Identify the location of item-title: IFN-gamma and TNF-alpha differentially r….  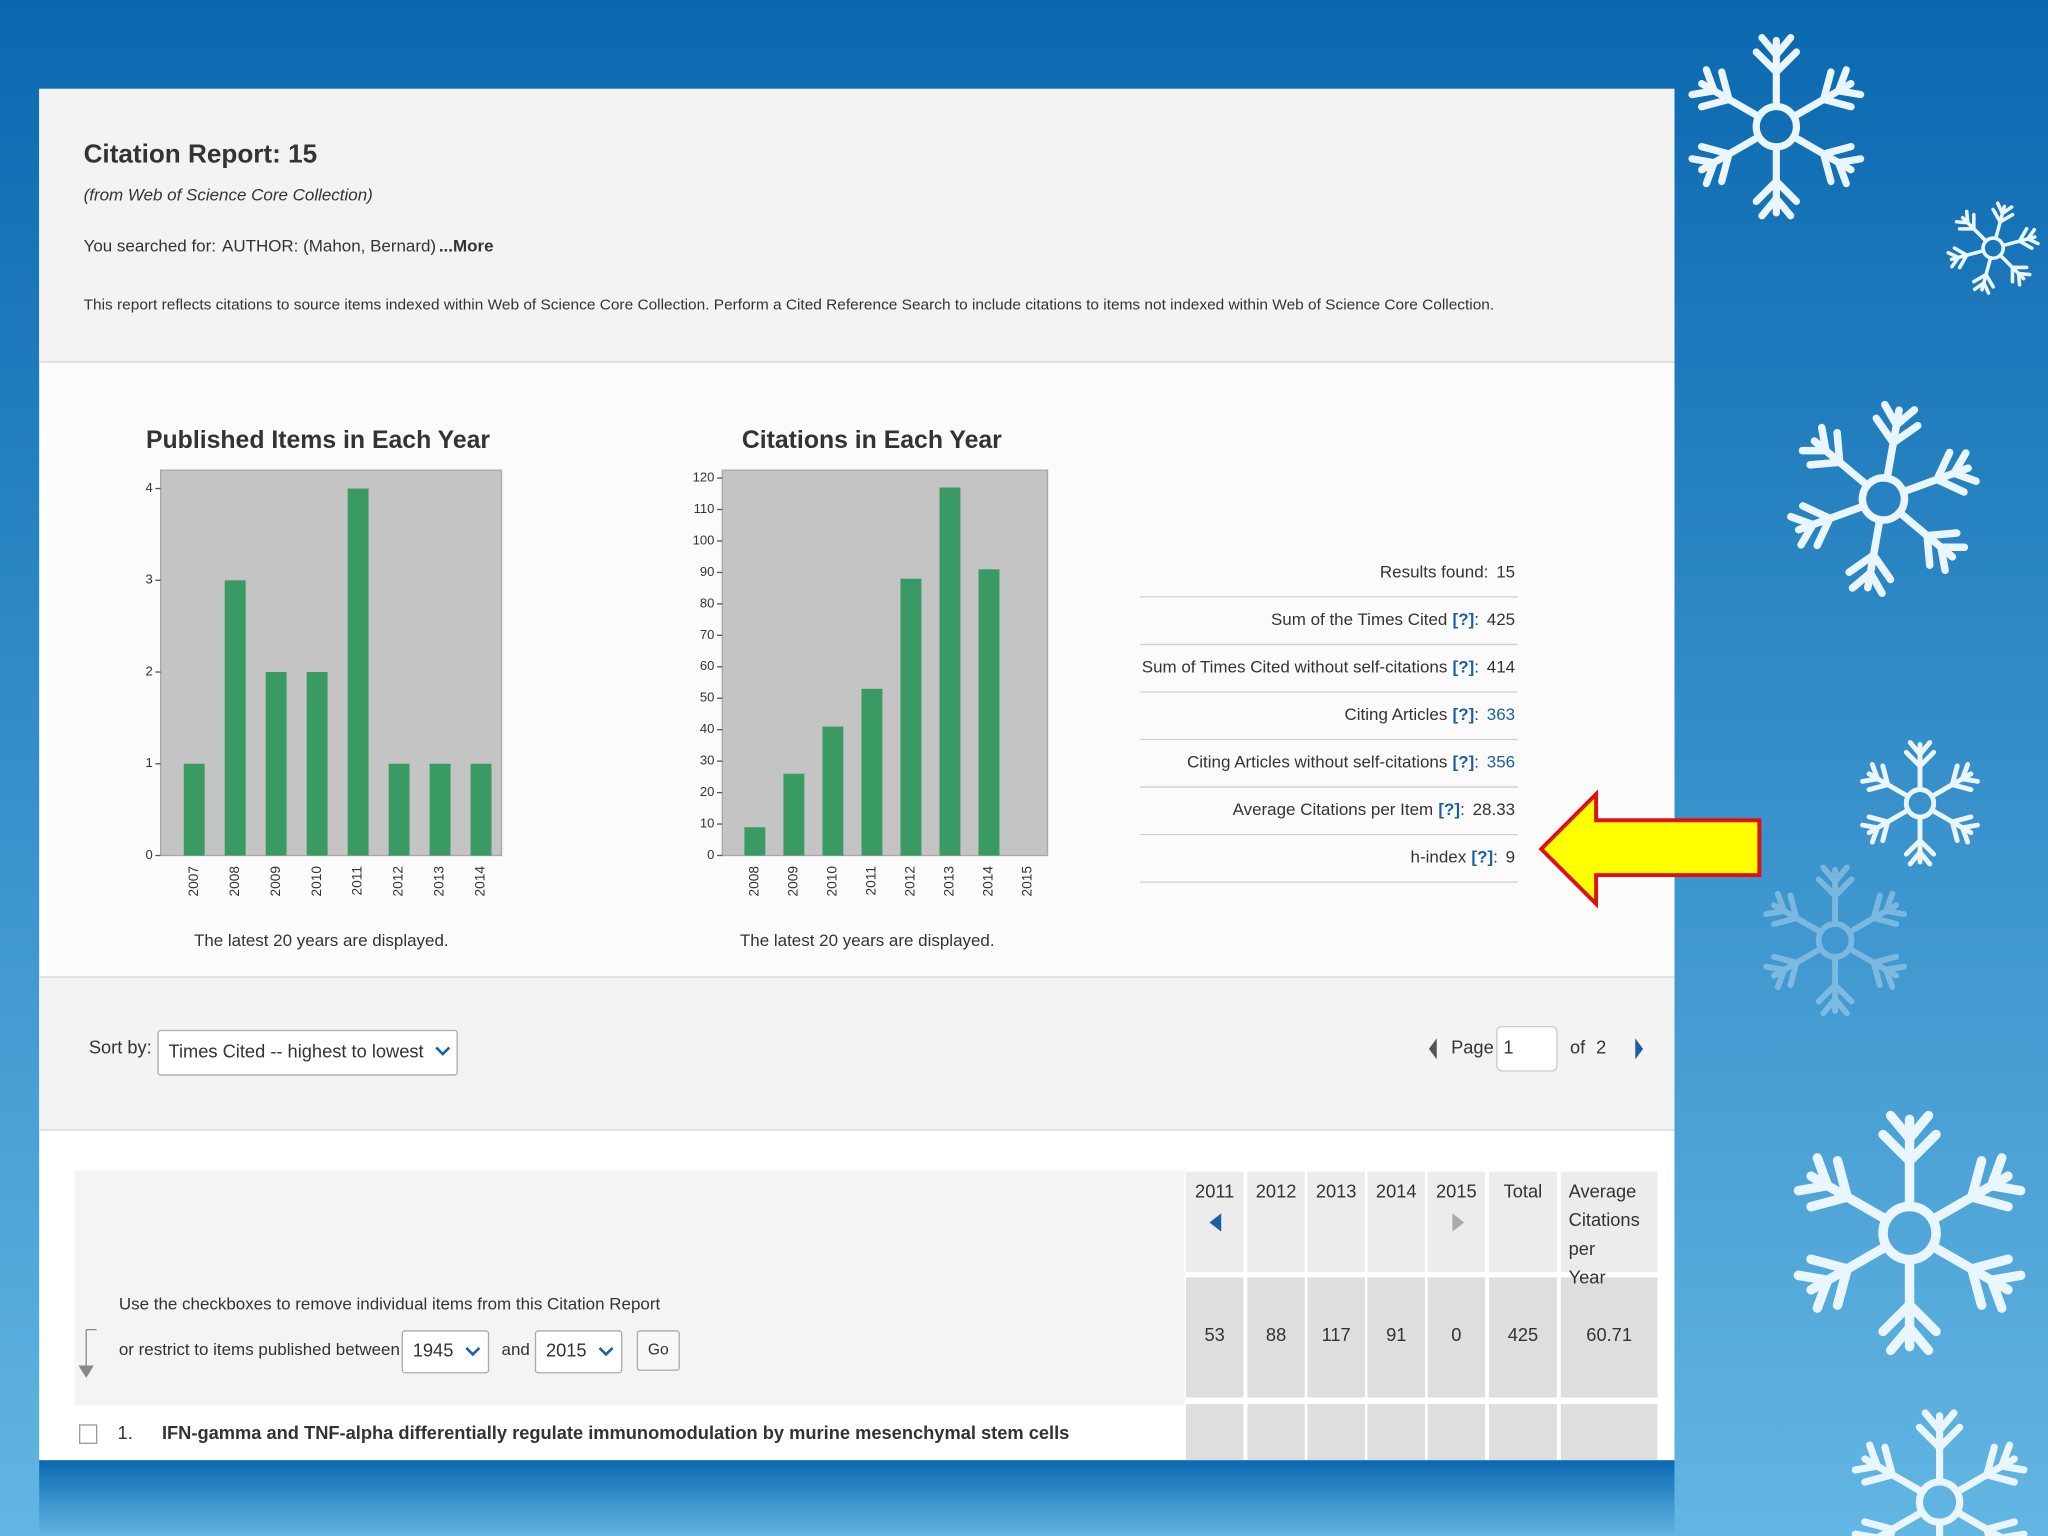
(615, 1432).